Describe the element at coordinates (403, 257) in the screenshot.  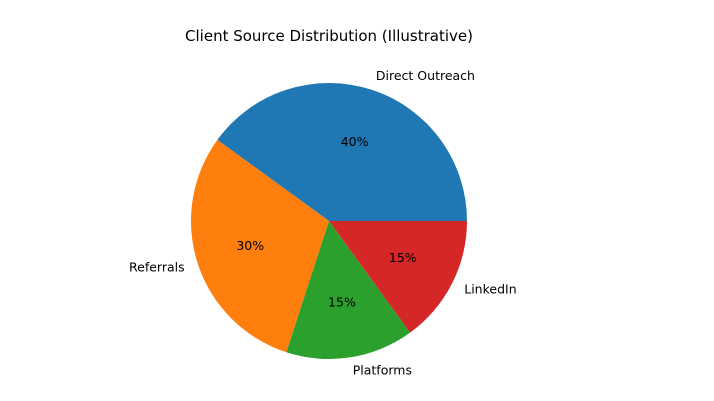
I see `slice-percent-linkedin: 15%` at that location.